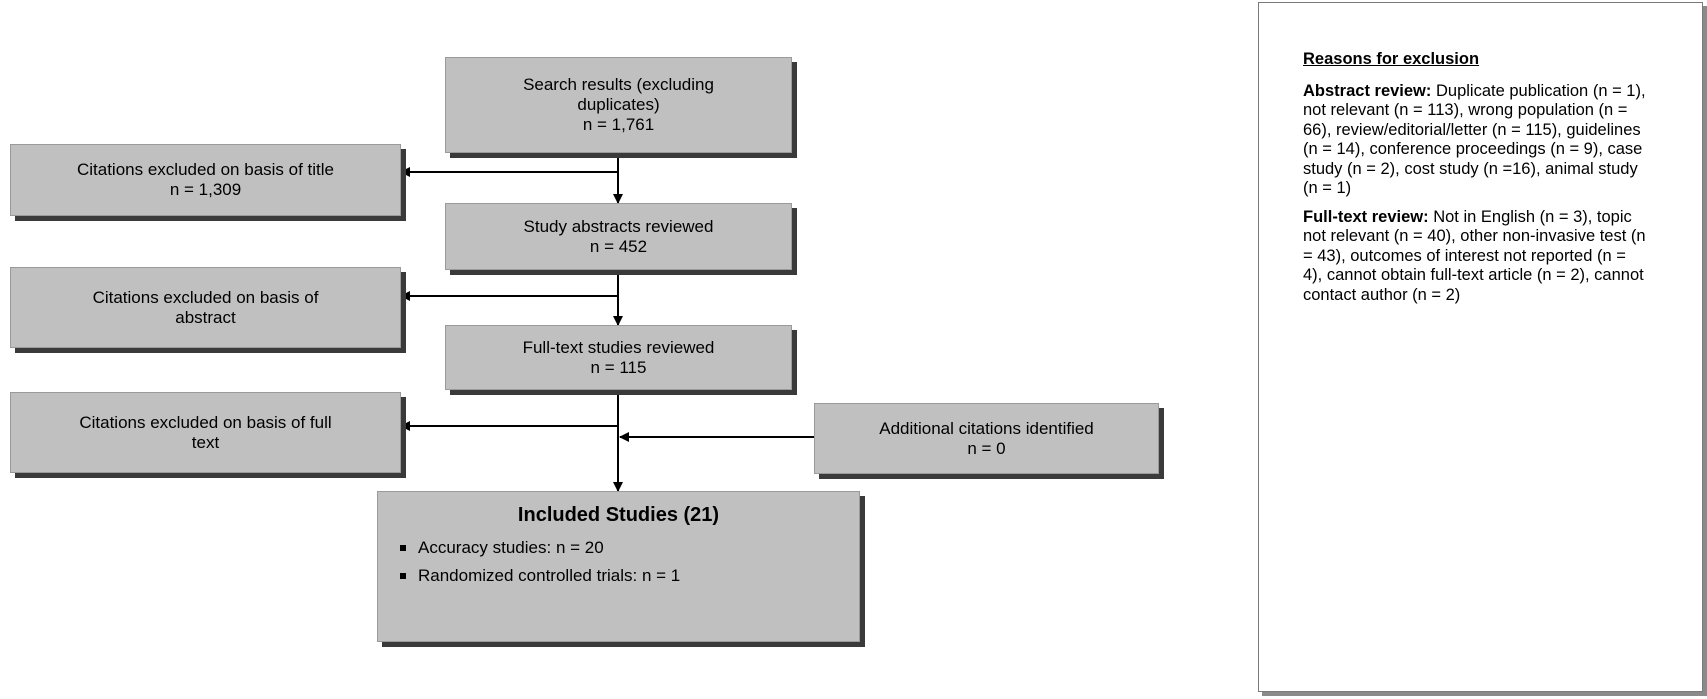 The image size is (1707, 699). I want to click on excluded-fulltext-box: Citations excluded on basis of full text, so click(205, 432).